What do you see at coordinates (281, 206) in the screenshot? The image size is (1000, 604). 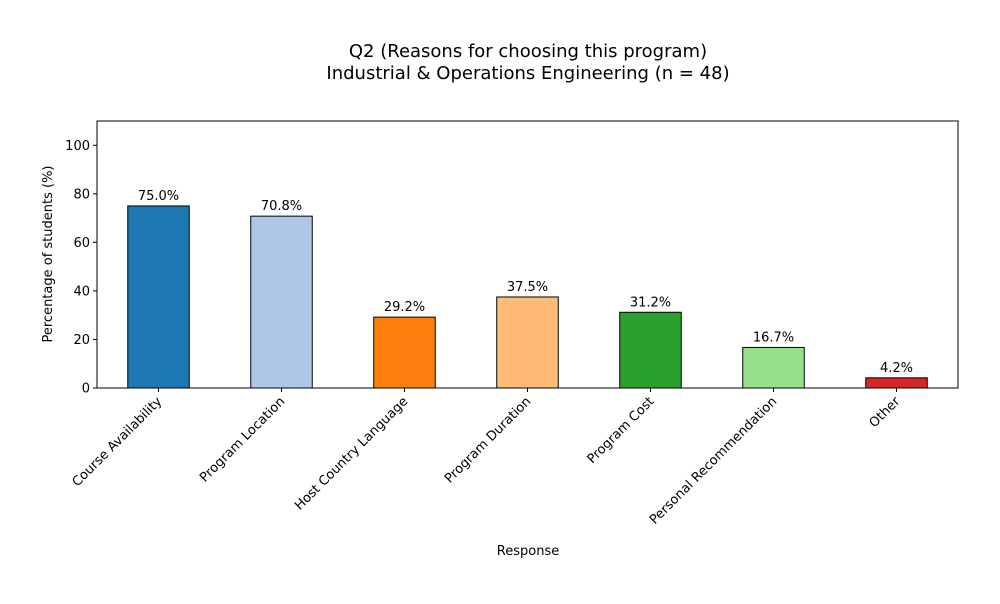 I see `bar-value-label: 70.8%` at bounding box center [281, 206].